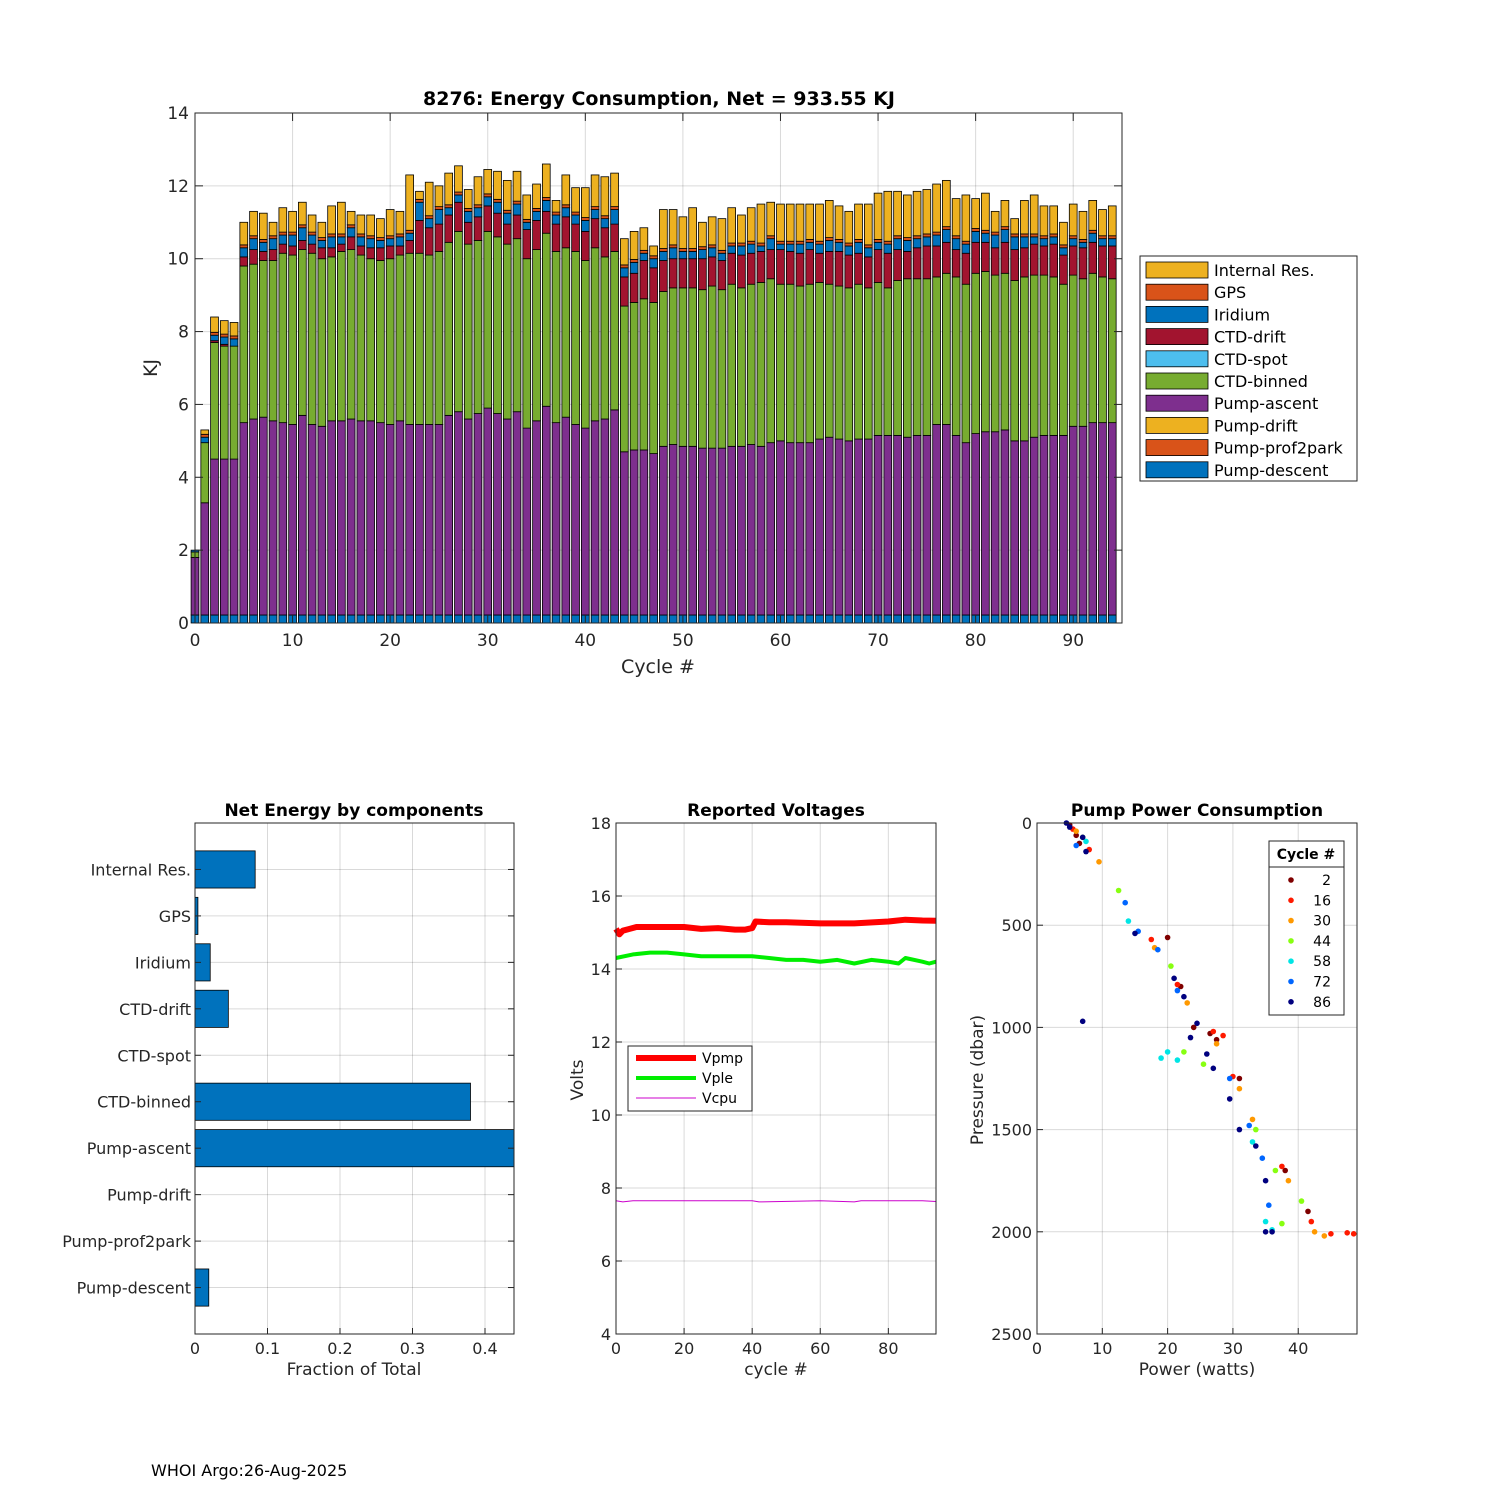  I want to click on energy-y-tick-label: 0, so click(183, 624).